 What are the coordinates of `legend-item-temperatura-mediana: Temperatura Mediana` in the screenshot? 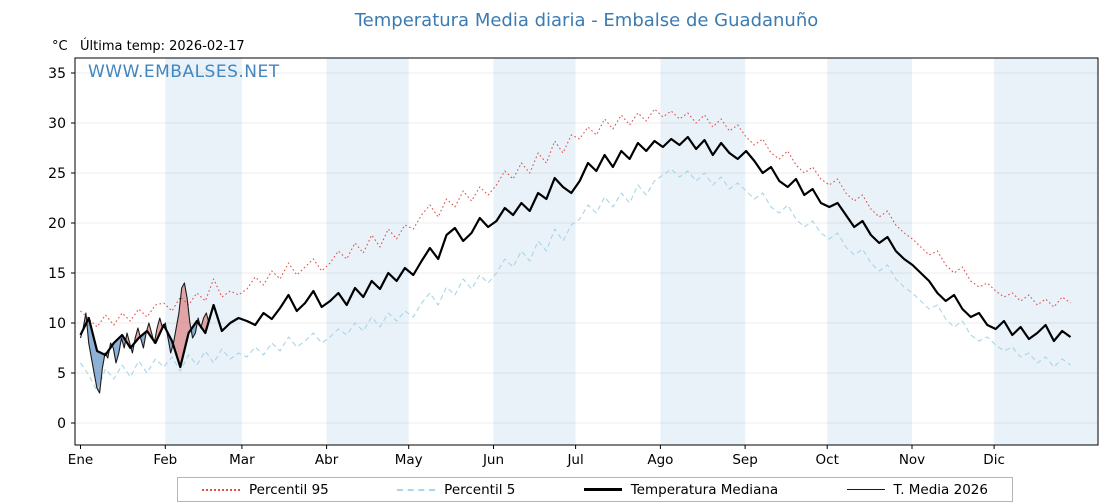 It's located at (681, 489).